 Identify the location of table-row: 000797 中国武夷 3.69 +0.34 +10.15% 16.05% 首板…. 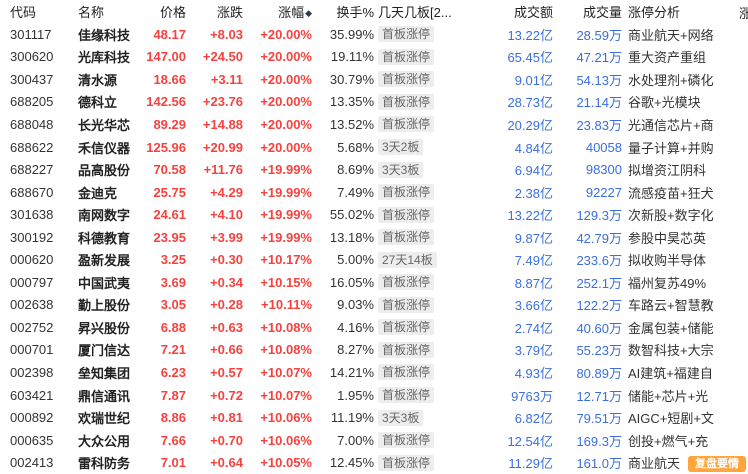
(374, 282).